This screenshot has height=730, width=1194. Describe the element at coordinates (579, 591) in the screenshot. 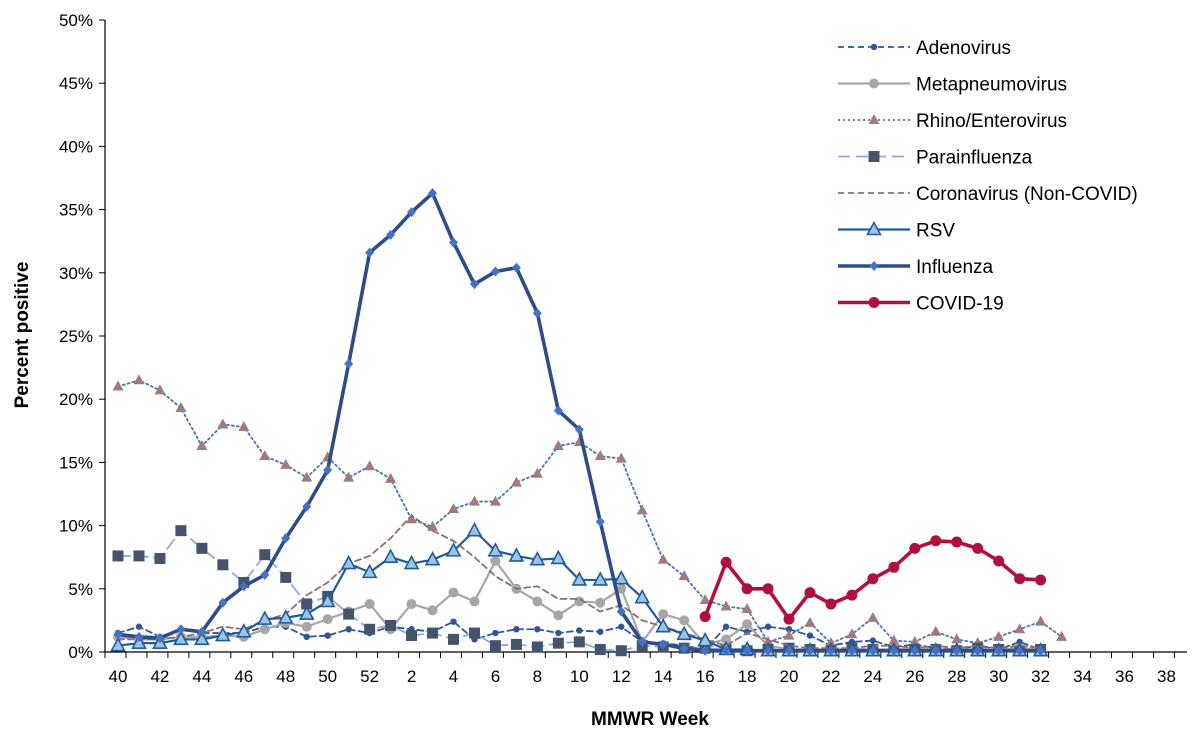

I see `series-parainfluenza` at that location.